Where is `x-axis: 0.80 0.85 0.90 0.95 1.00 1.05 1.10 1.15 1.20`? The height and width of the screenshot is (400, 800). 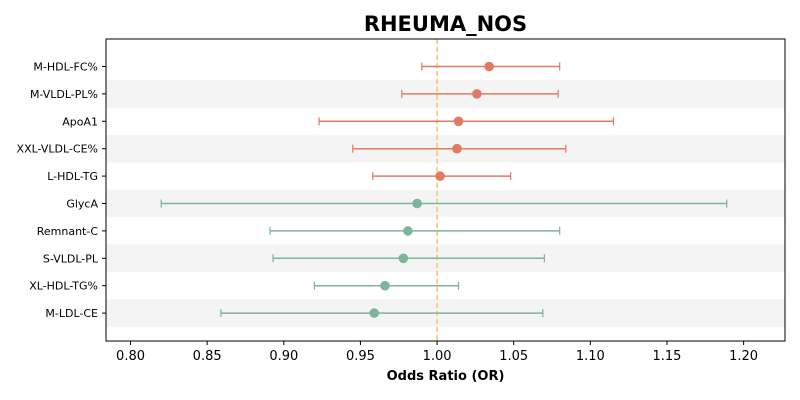
x-axis: 0.80 0.85 0.90 0.95 1.00 1.05 1.10 1.15 1.20 is located at coordinates (437, 352).